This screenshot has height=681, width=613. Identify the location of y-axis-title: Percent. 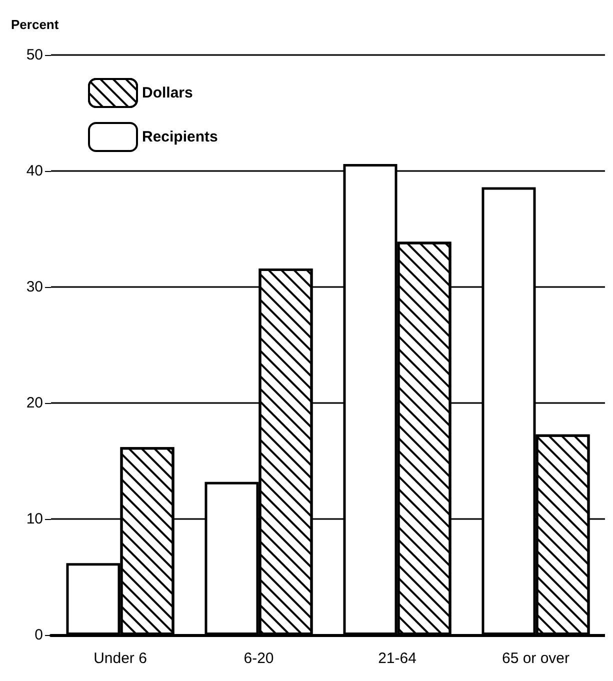
(35, 24).